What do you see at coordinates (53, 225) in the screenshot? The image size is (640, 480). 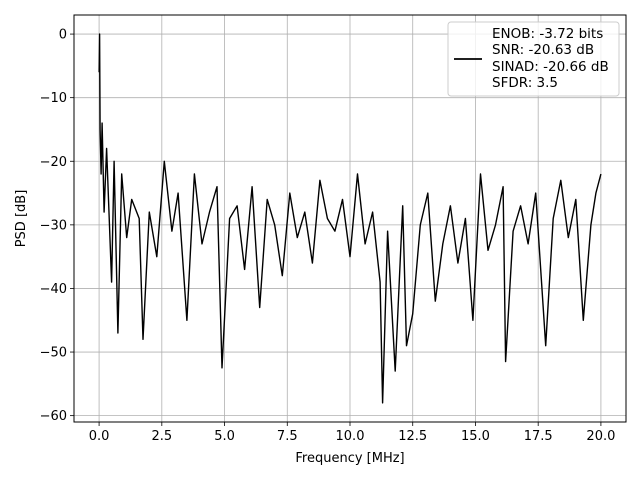 I see `y-tick-label: −30` at bounding box center [53, 225].